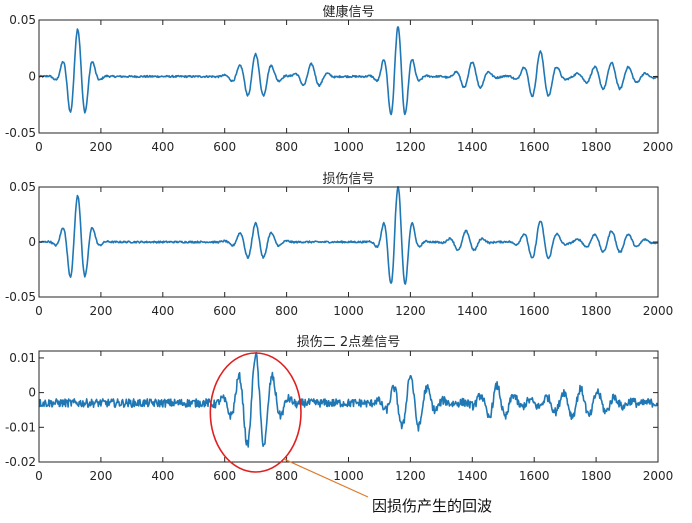  What do you see at coordinates (20, 427) in the screenshot?
I see `y-tick-label: -0.01` at bounding box center [20, 427].